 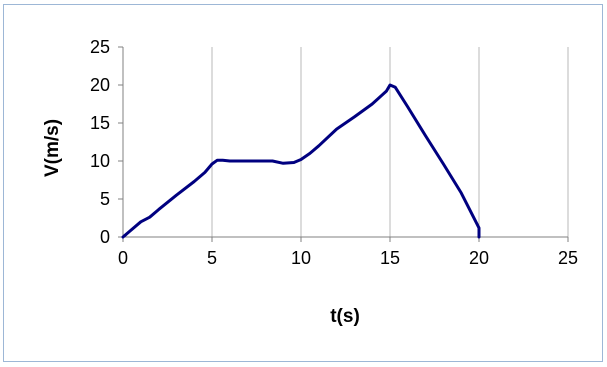 What do you see at coordinates (52, 148) in the screenshot?
I see `y-axis-title: V(m/s)` at bounding box center [52, 148].